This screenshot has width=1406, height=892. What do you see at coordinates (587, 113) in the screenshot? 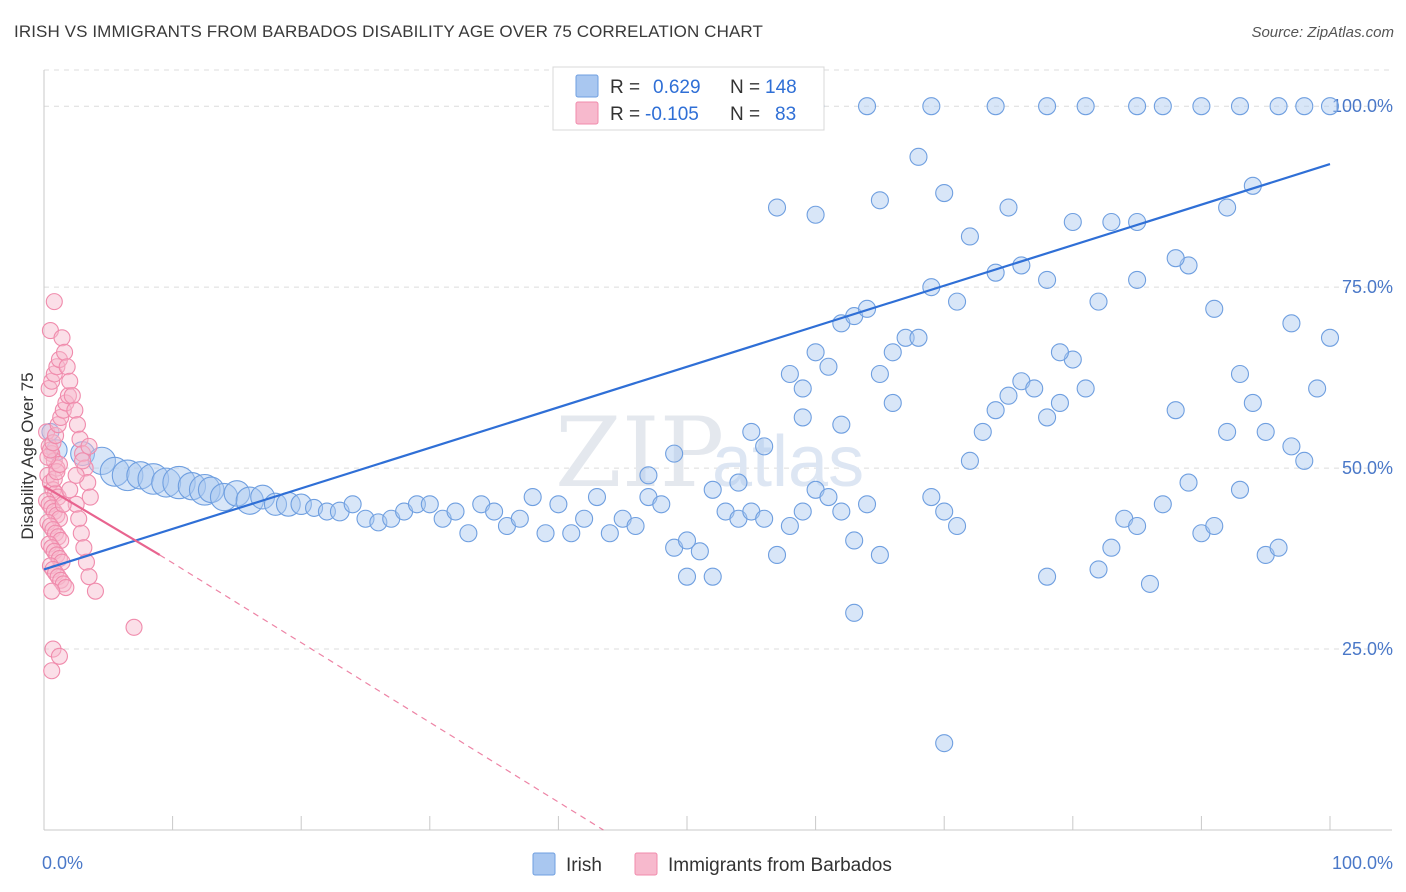
I see `legend-swatch-barbados` at bounding box center [587, 113].